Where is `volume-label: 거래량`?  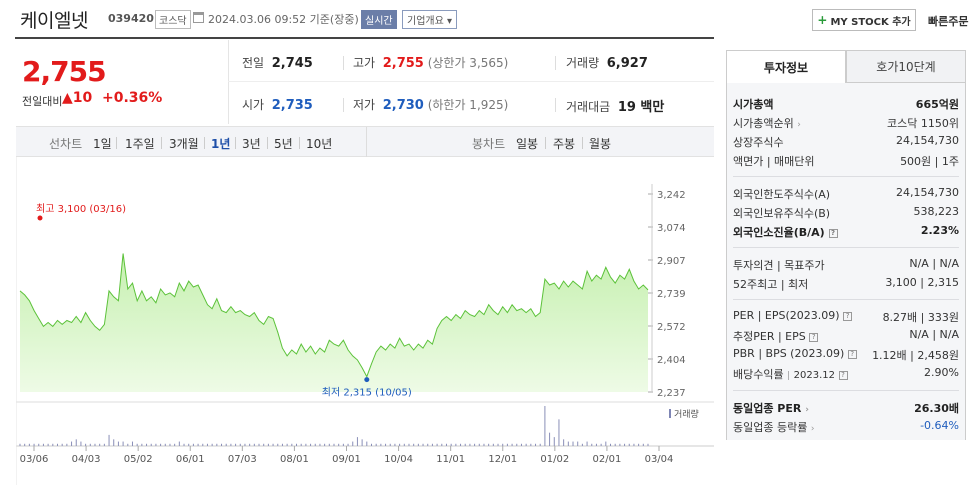
volume-label: 거래량 is located at coordinates (686, 414).